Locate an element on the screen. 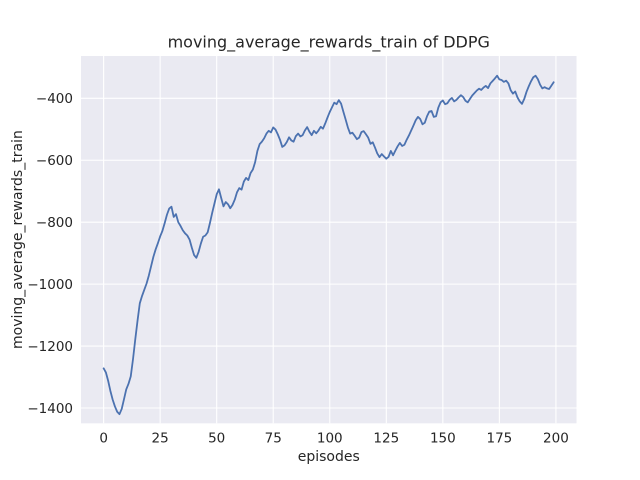 This screenshot has width=640, height=480. x-tick-label: 200 is located at coordinates (556, 439).